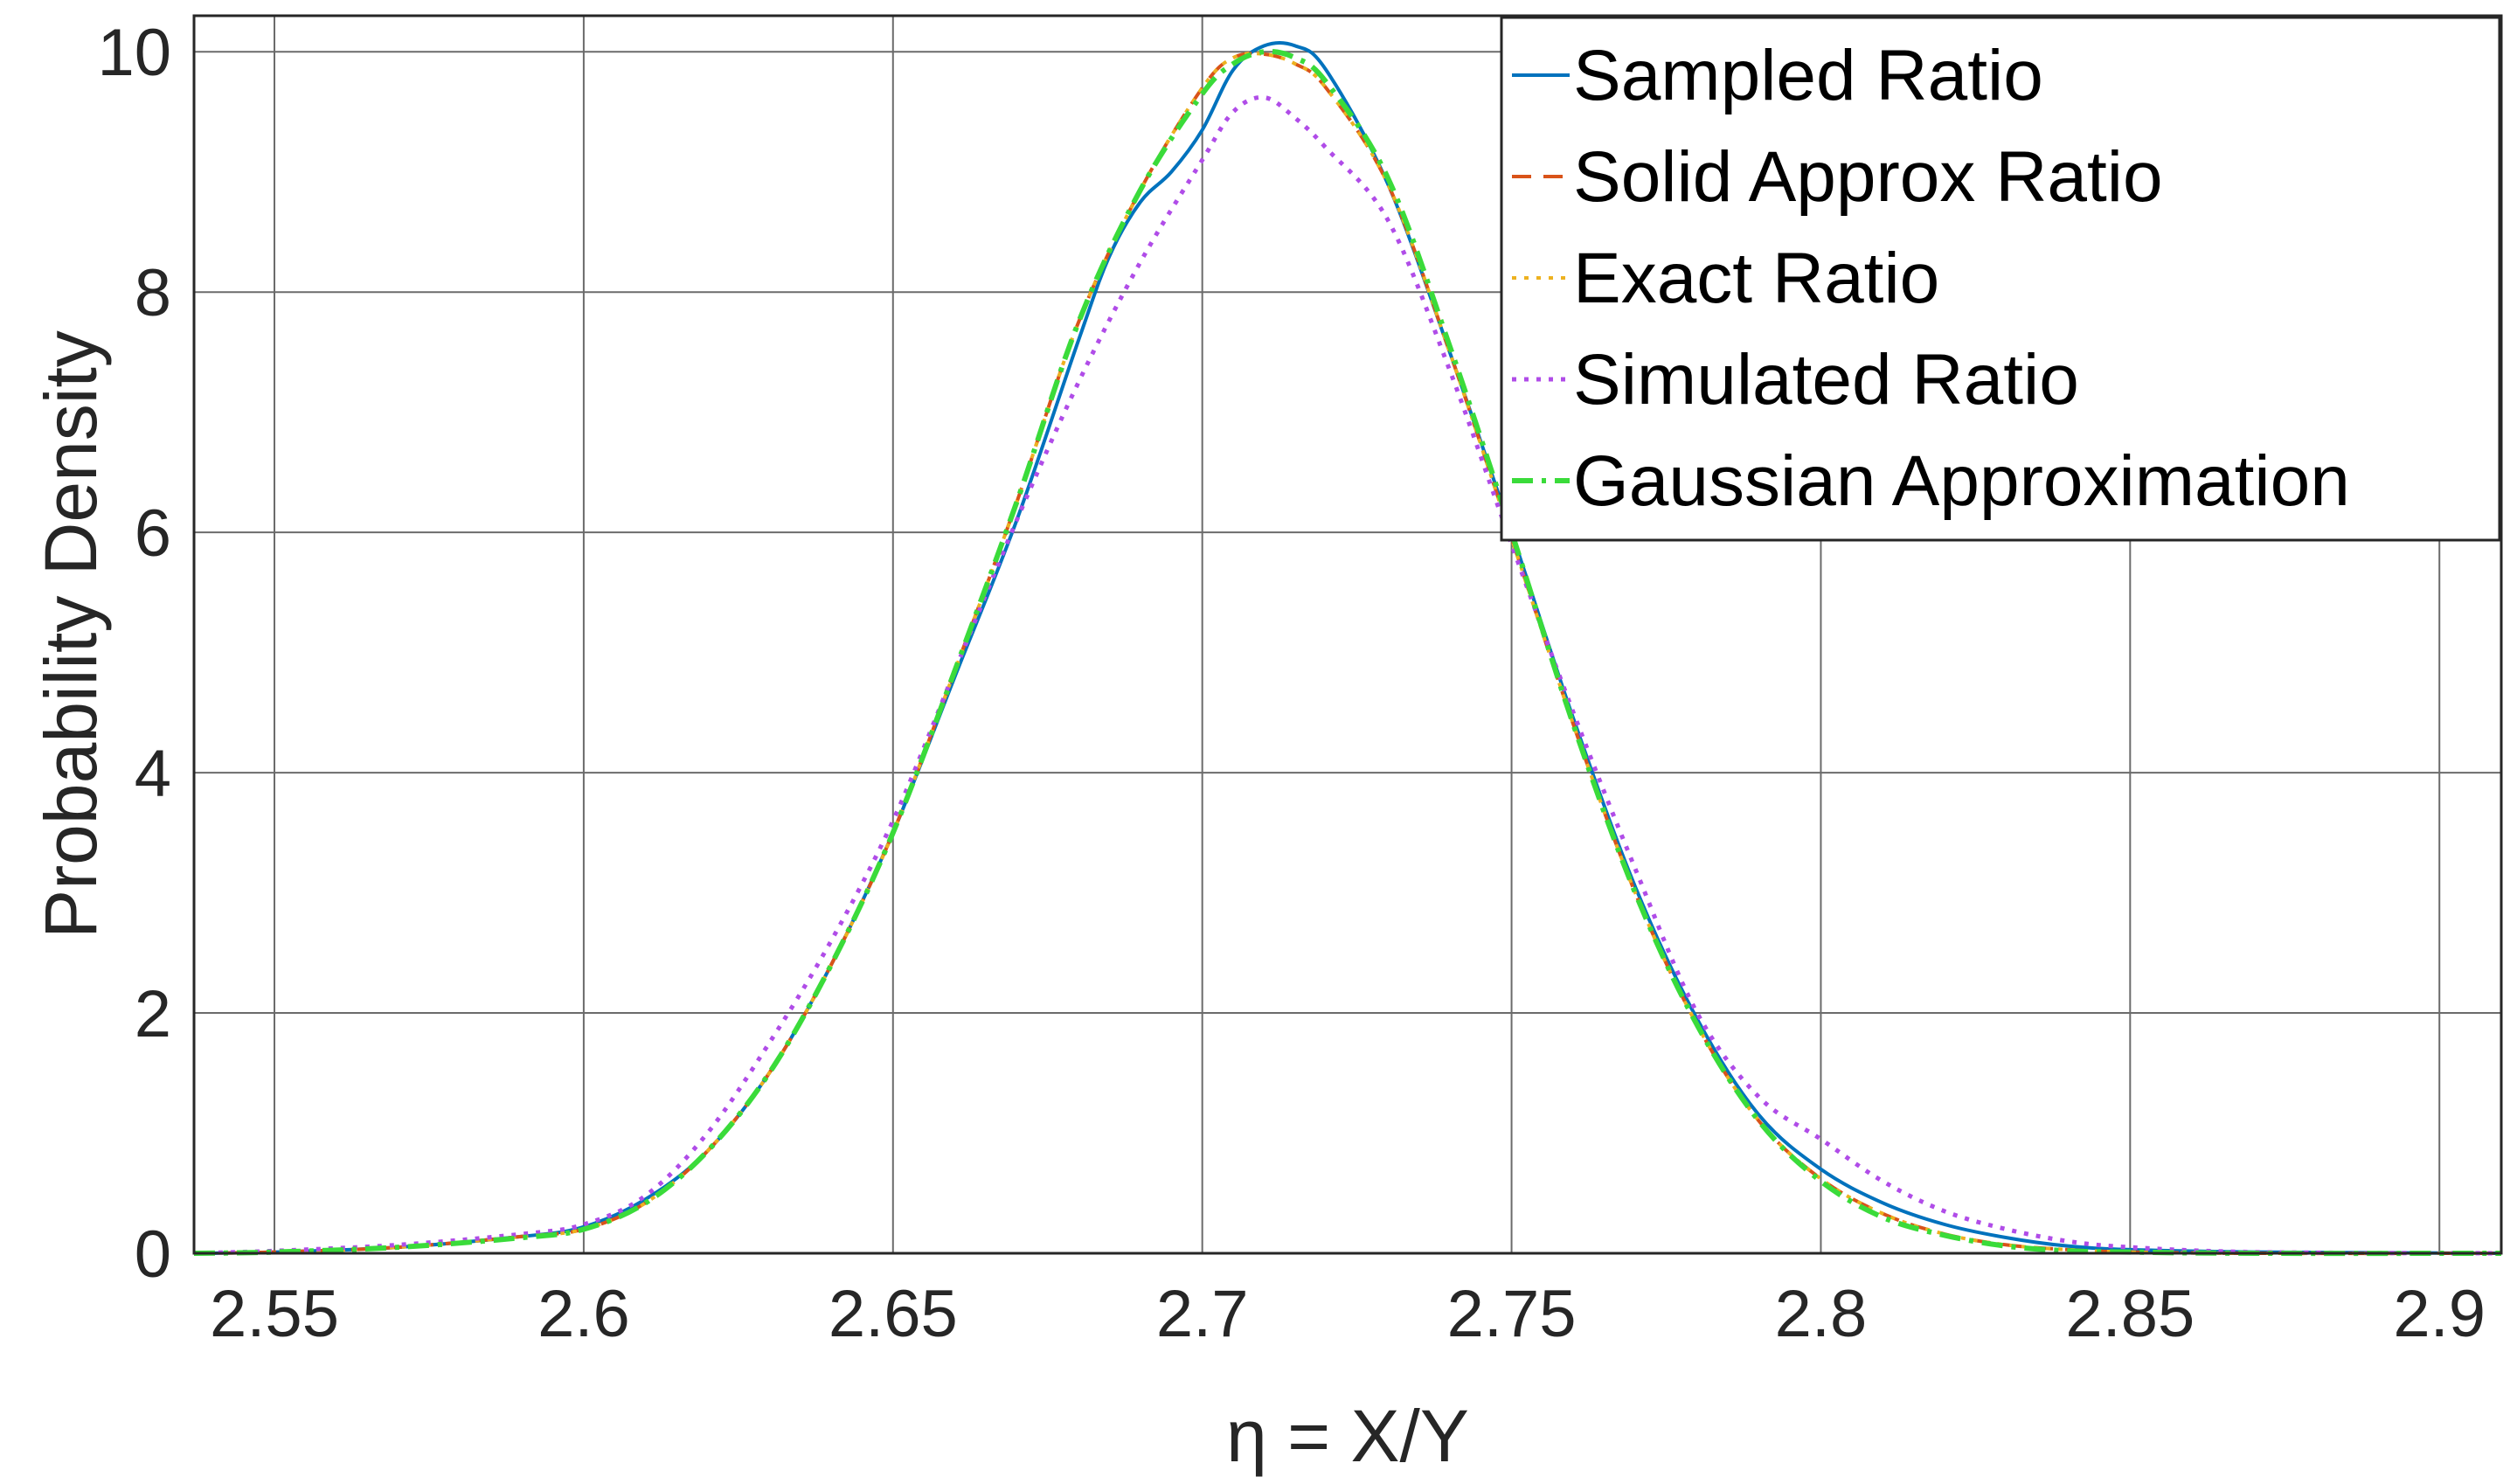 This screenshot has height=1484, width=2517. I want to click on y-axis-label: Probability Density, so click(71, 634).